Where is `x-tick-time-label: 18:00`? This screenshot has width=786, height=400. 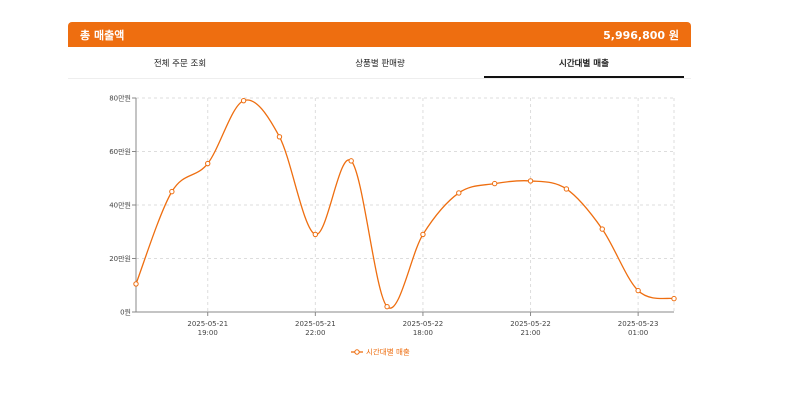 x-tick-time-label: 18:00 is located at coordinates (423, 333).